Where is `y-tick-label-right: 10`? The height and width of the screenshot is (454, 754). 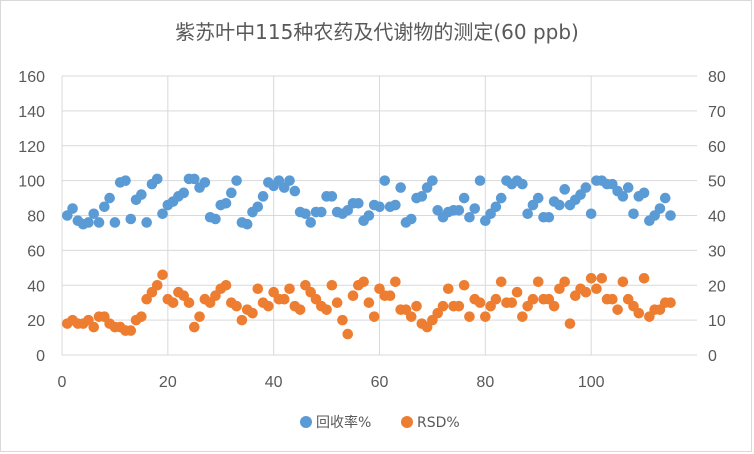 y-tick-label-right: 10 is located at coordinates (717, 321).